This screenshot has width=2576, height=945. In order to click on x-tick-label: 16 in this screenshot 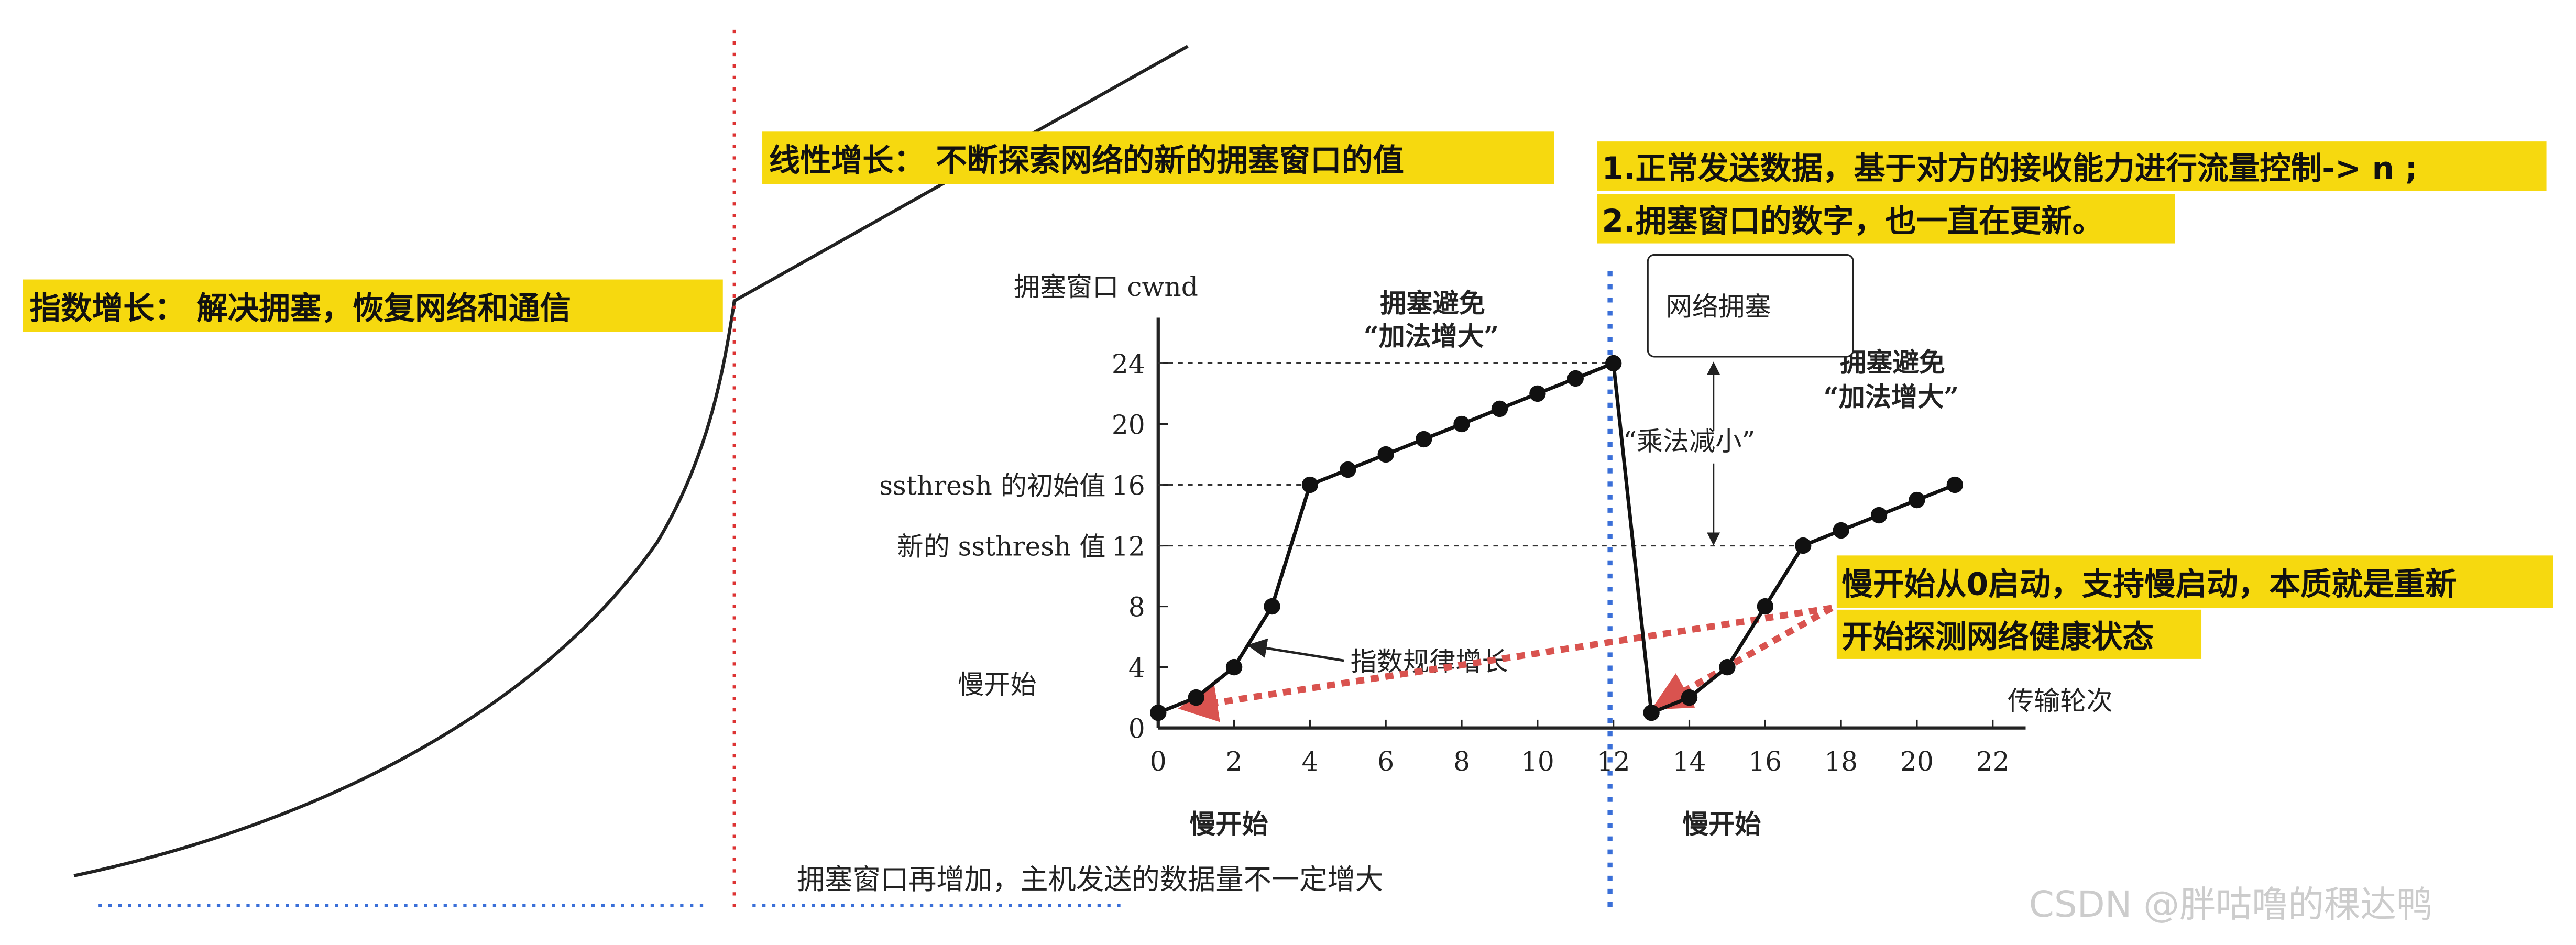, I will do `click(1765, 761)`.